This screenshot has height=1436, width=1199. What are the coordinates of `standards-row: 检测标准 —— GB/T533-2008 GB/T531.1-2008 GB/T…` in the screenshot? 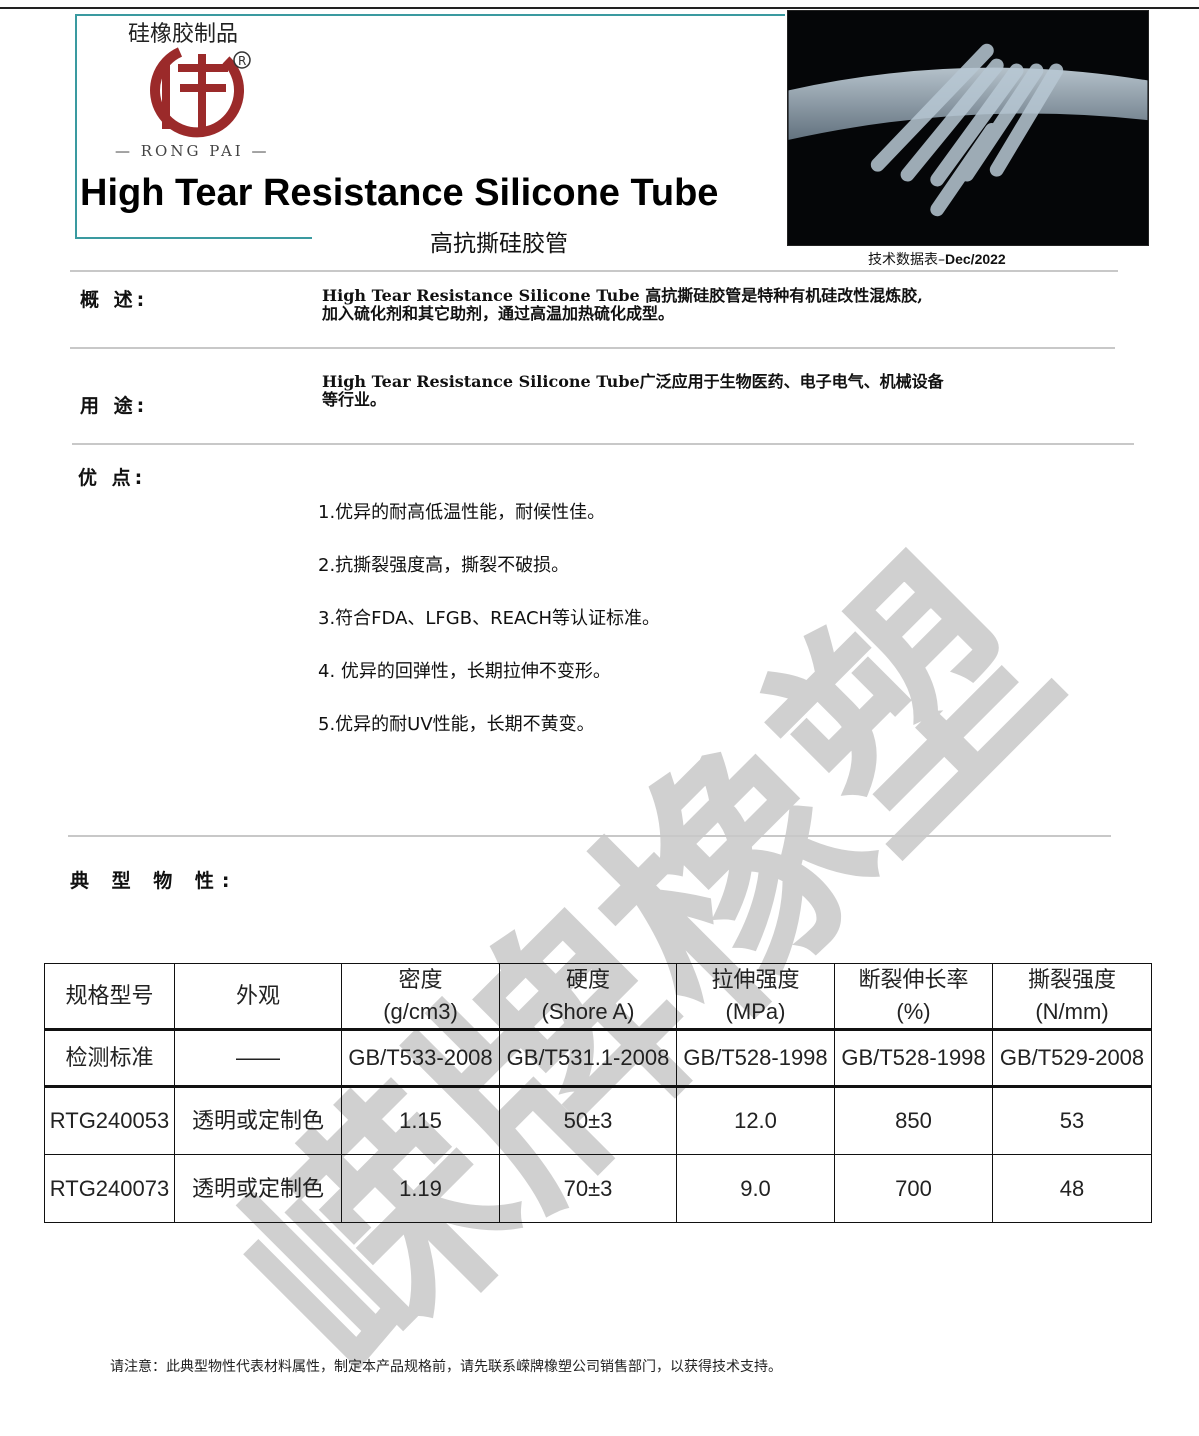 It's located at (598, 1058).